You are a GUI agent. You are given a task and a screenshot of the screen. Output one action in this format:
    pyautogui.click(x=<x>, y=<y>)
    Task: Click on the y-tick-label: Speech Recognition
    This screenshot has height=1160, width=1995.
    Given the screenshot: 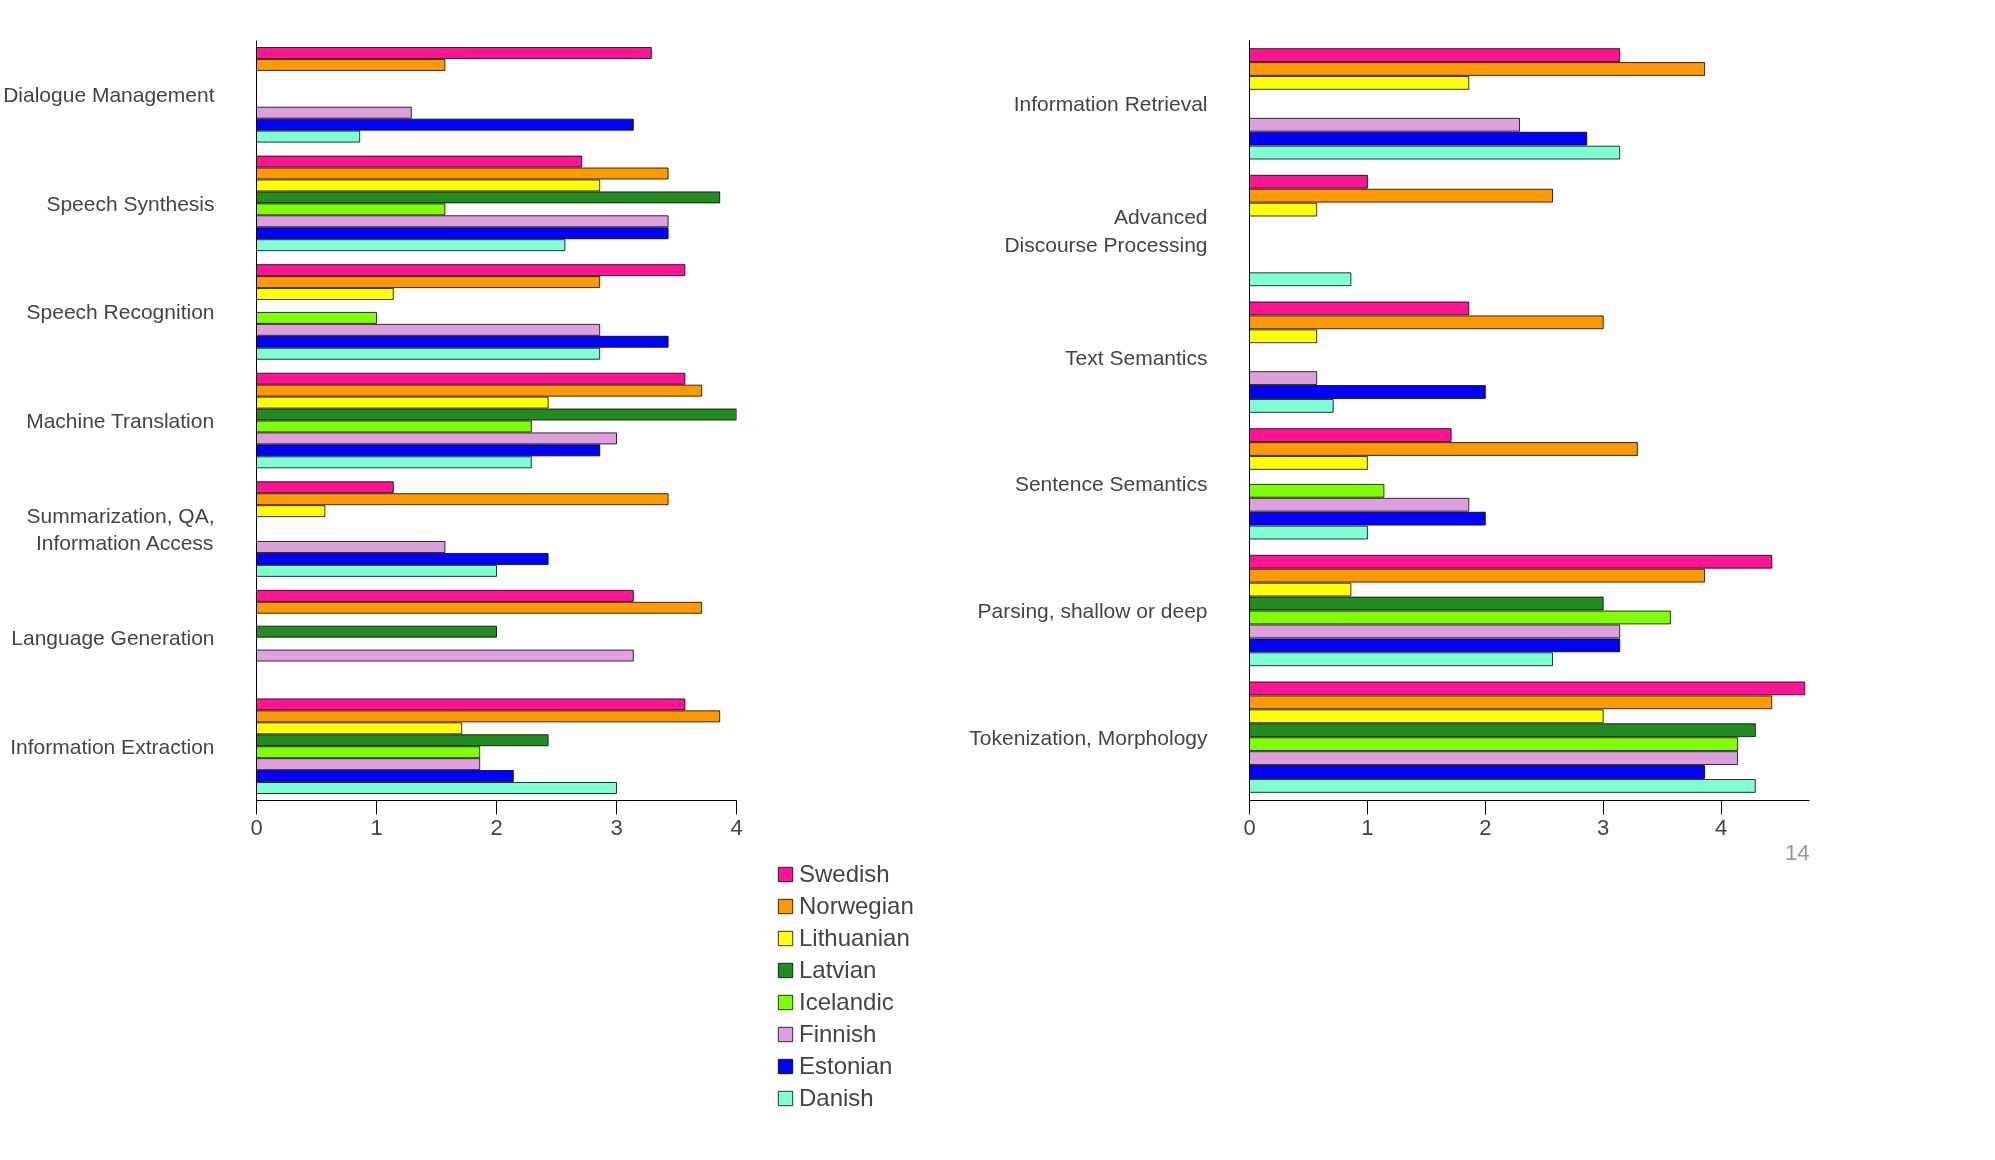 What is the action you would take?
    pyautogui.click(x=120, y=312)
    